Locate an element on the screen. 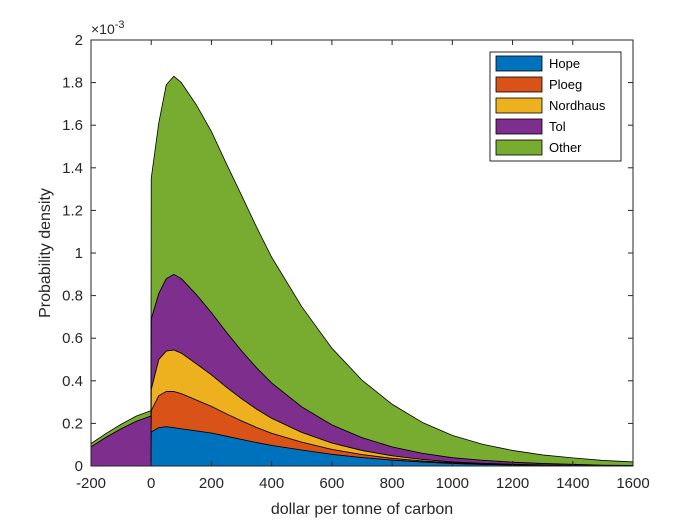  y-tick-label: 1 is located at coordinates (79, 253).